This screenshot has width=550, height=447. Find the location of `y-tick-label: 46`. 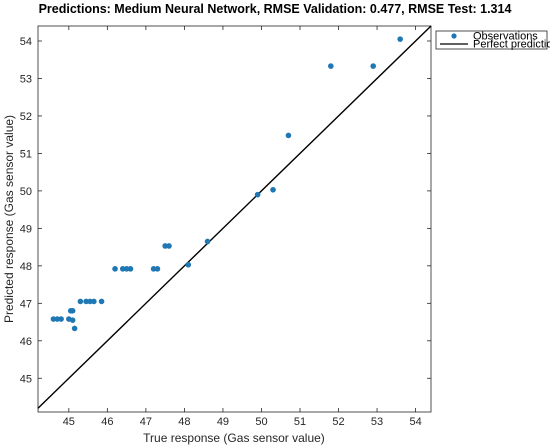

y-tick-label: 46 is located at coordinates (26, 342).